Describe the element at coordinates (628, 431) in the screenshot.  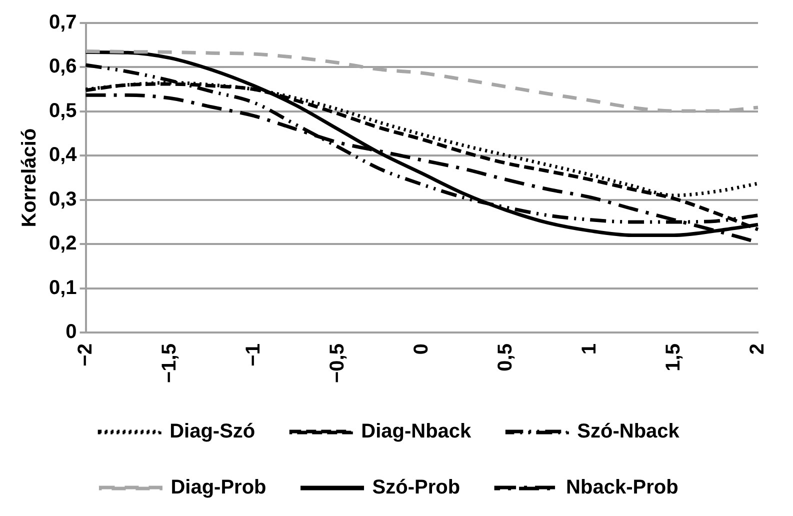
I see `legend-label: Szó-Nback` at that location.